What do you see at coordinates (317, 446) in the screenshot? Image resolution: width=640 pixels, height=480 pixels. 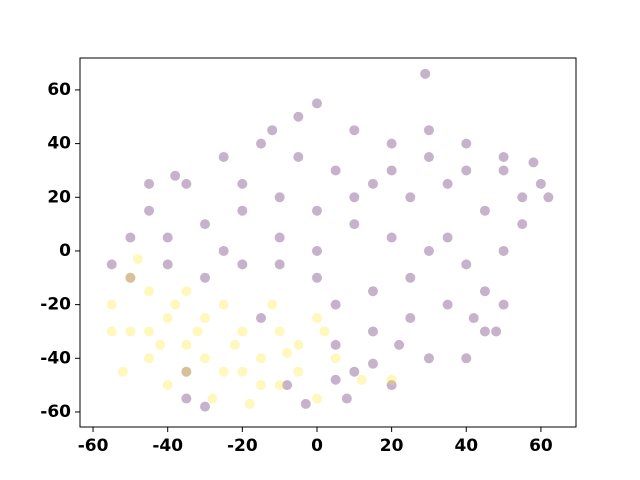 I see `x-tick-label: 0` at bounding box center [317, 446].